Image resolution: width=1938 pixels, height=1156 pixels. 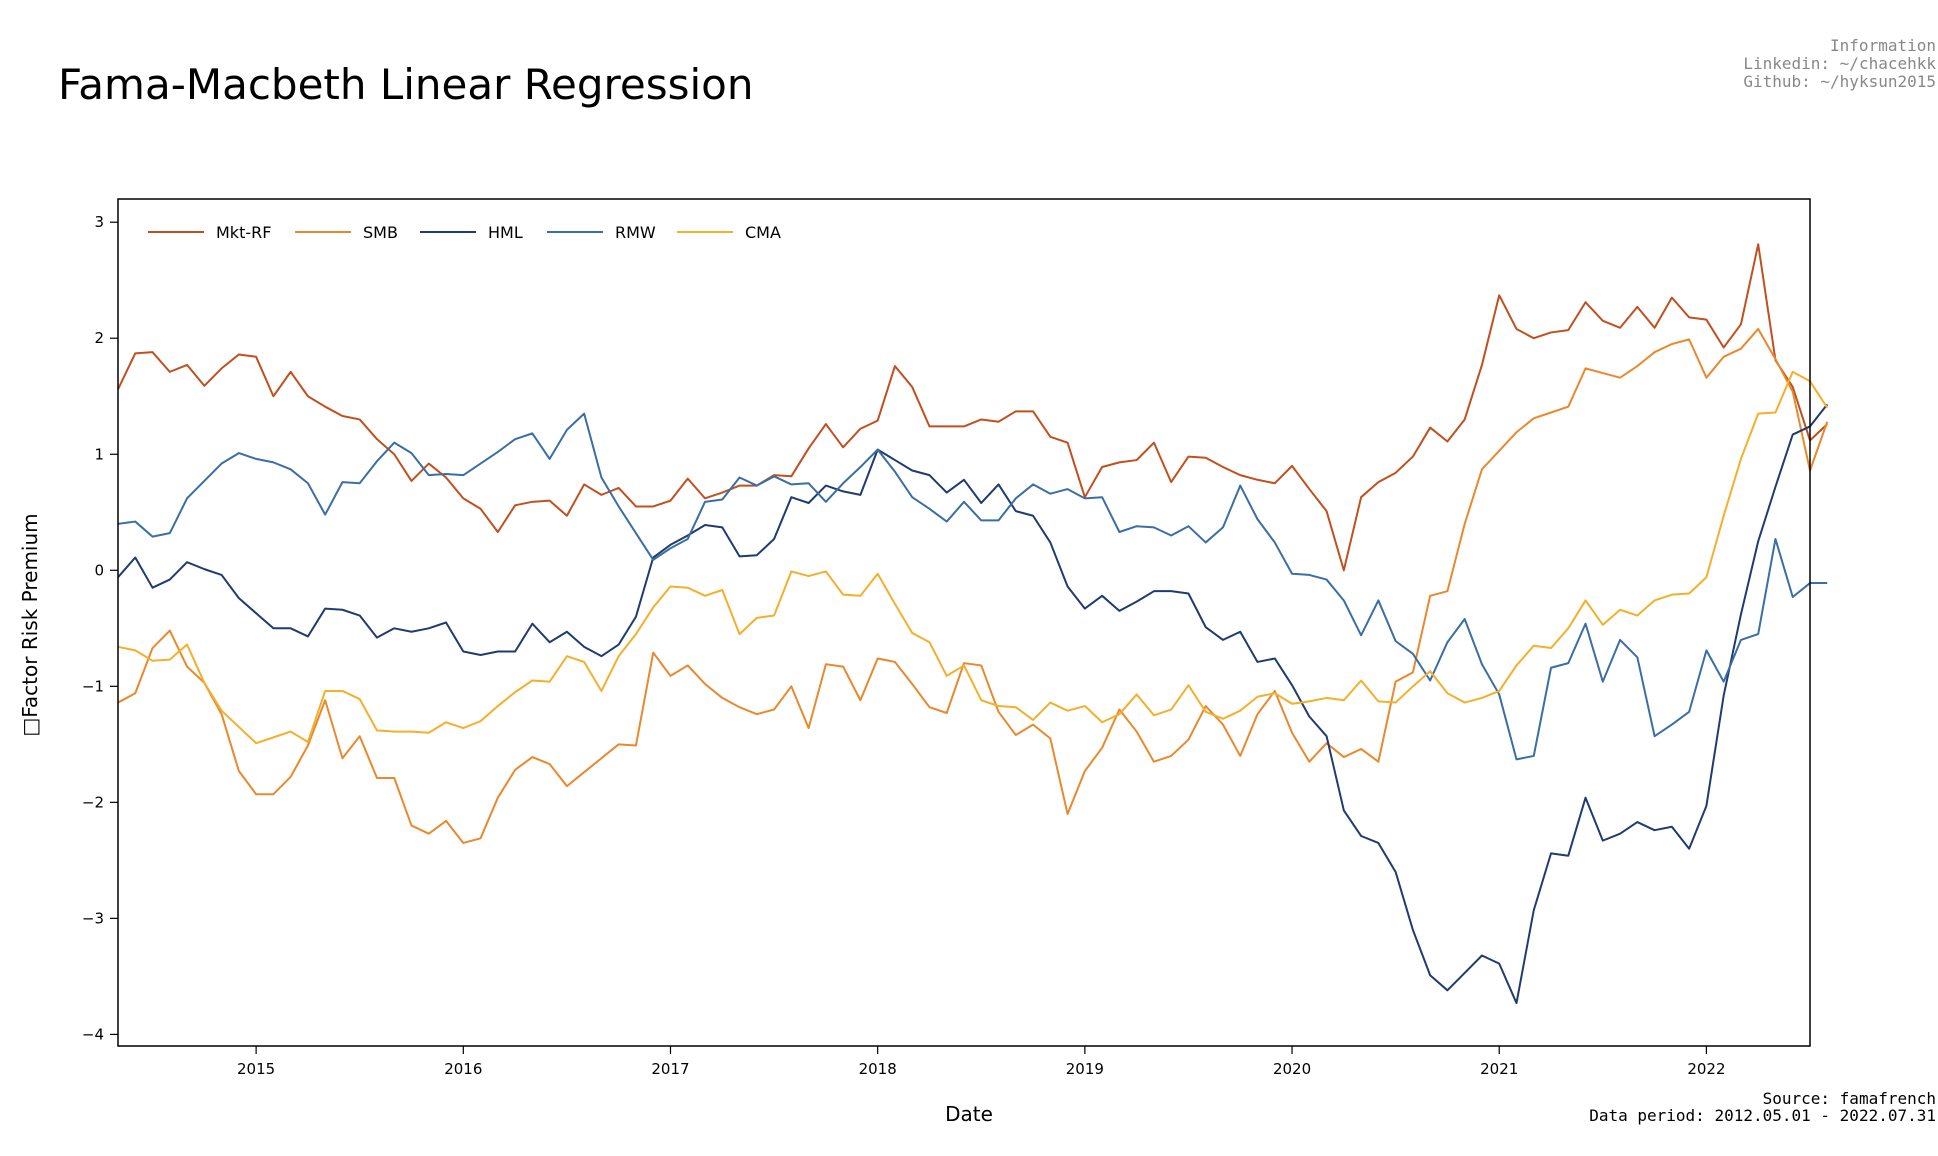 I want to click on x-tick: 2022, so click(x=1706, y=1062).